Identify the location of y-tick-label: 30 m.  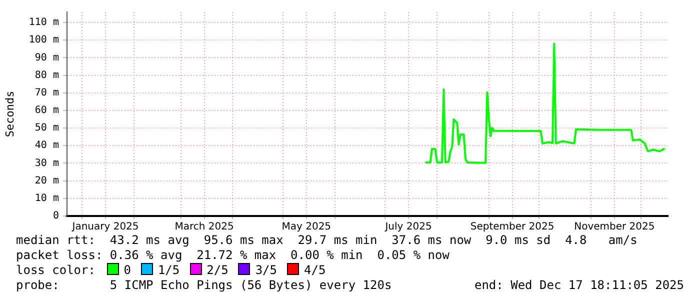
(46, 163).